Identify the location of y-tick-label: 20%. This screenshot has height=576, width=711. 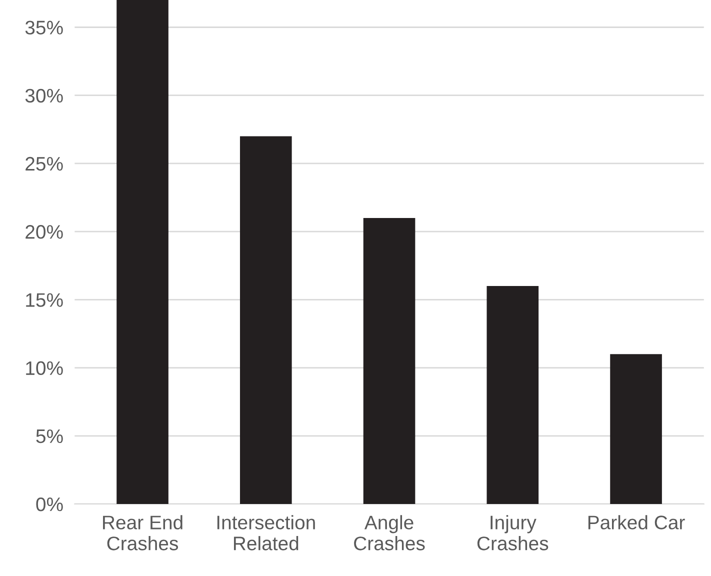
(44, 232).